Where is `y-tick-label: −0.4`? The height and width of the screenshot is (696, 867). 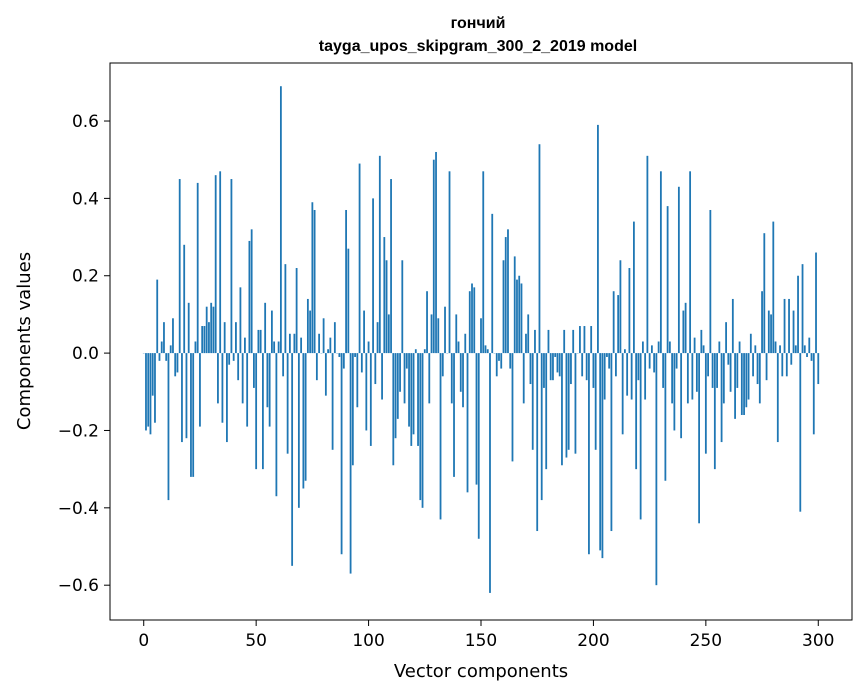 y-tick-label: −0.4 is located at coordinates (78, 509).